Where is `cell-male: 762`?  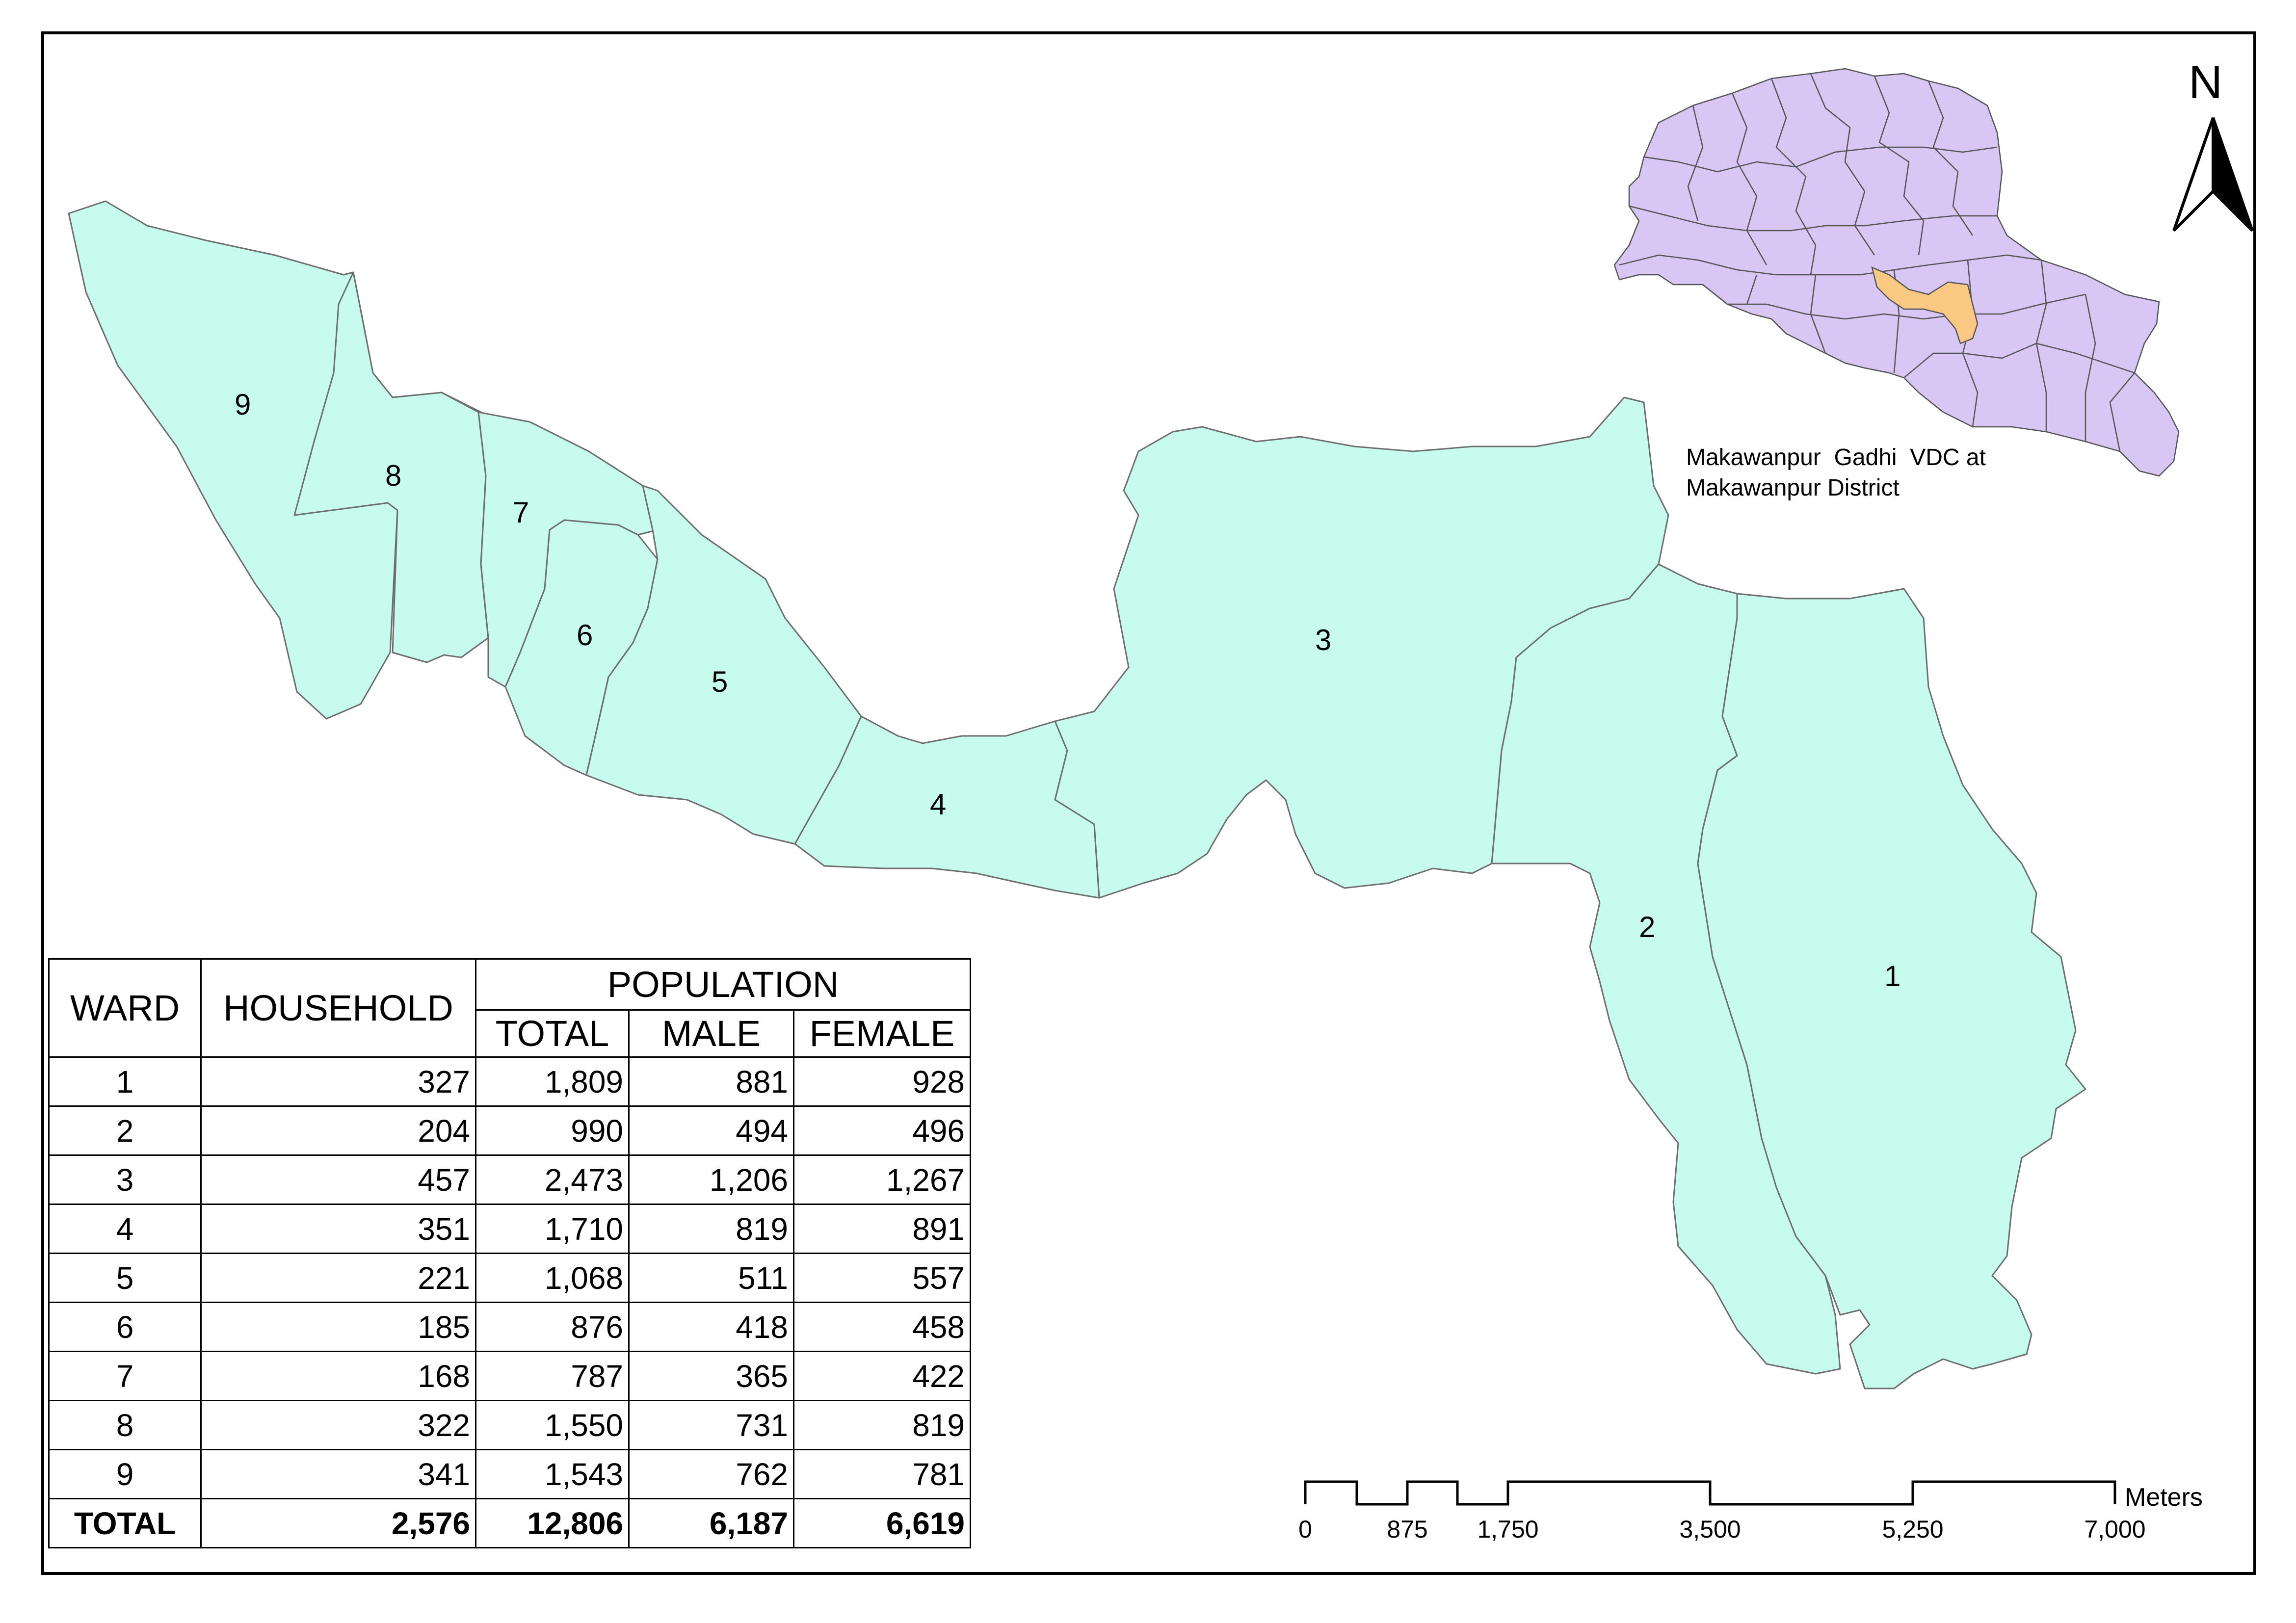
cell-male: 762 is located at coordinates (711, 1474).